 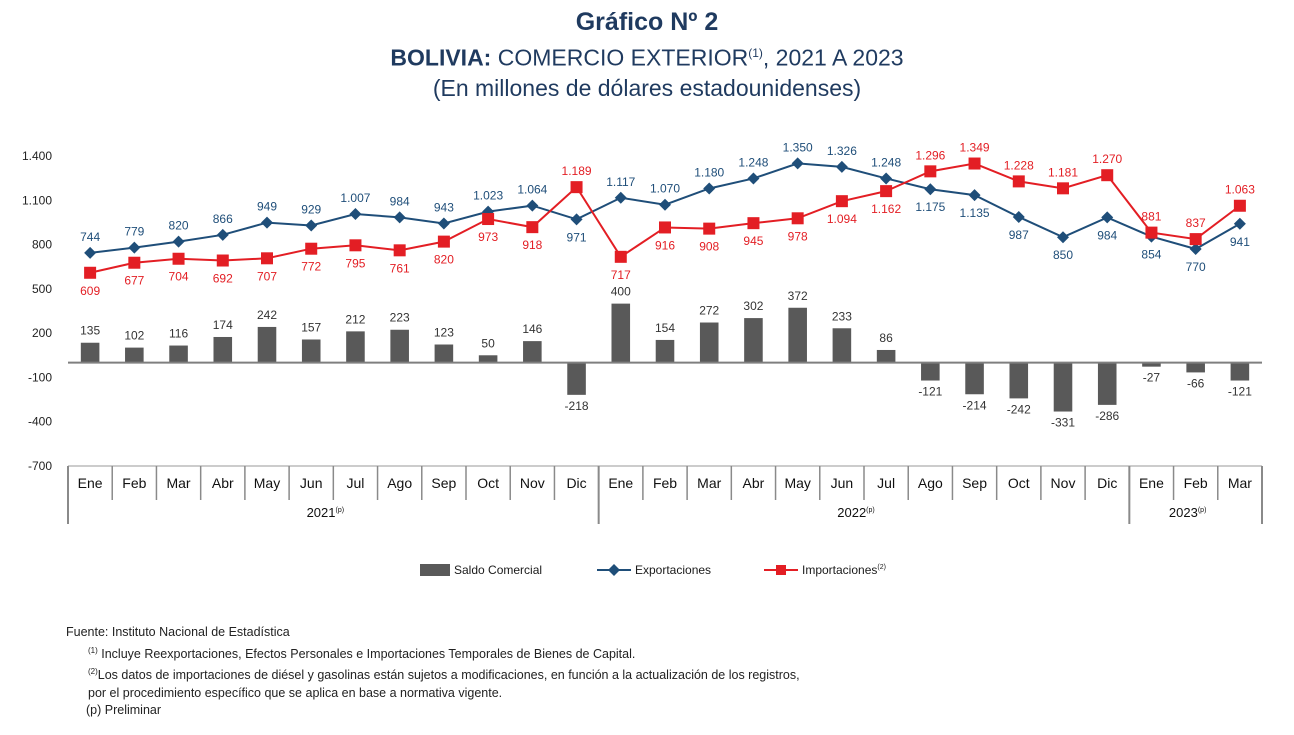 What do you see at coordinates (488, 196) in the screenshot?
I see `export-label: 1.023` at bounding box center [488, 196].